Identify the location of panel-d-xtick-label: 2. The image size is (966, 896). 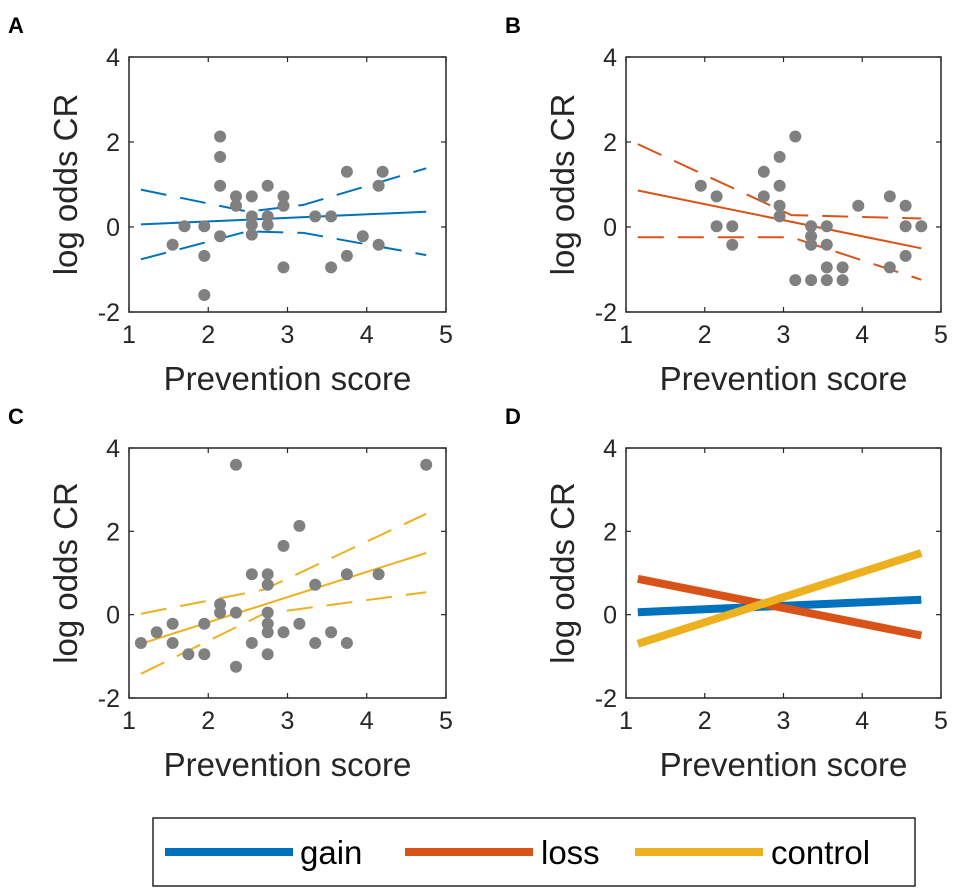
(705, 721).